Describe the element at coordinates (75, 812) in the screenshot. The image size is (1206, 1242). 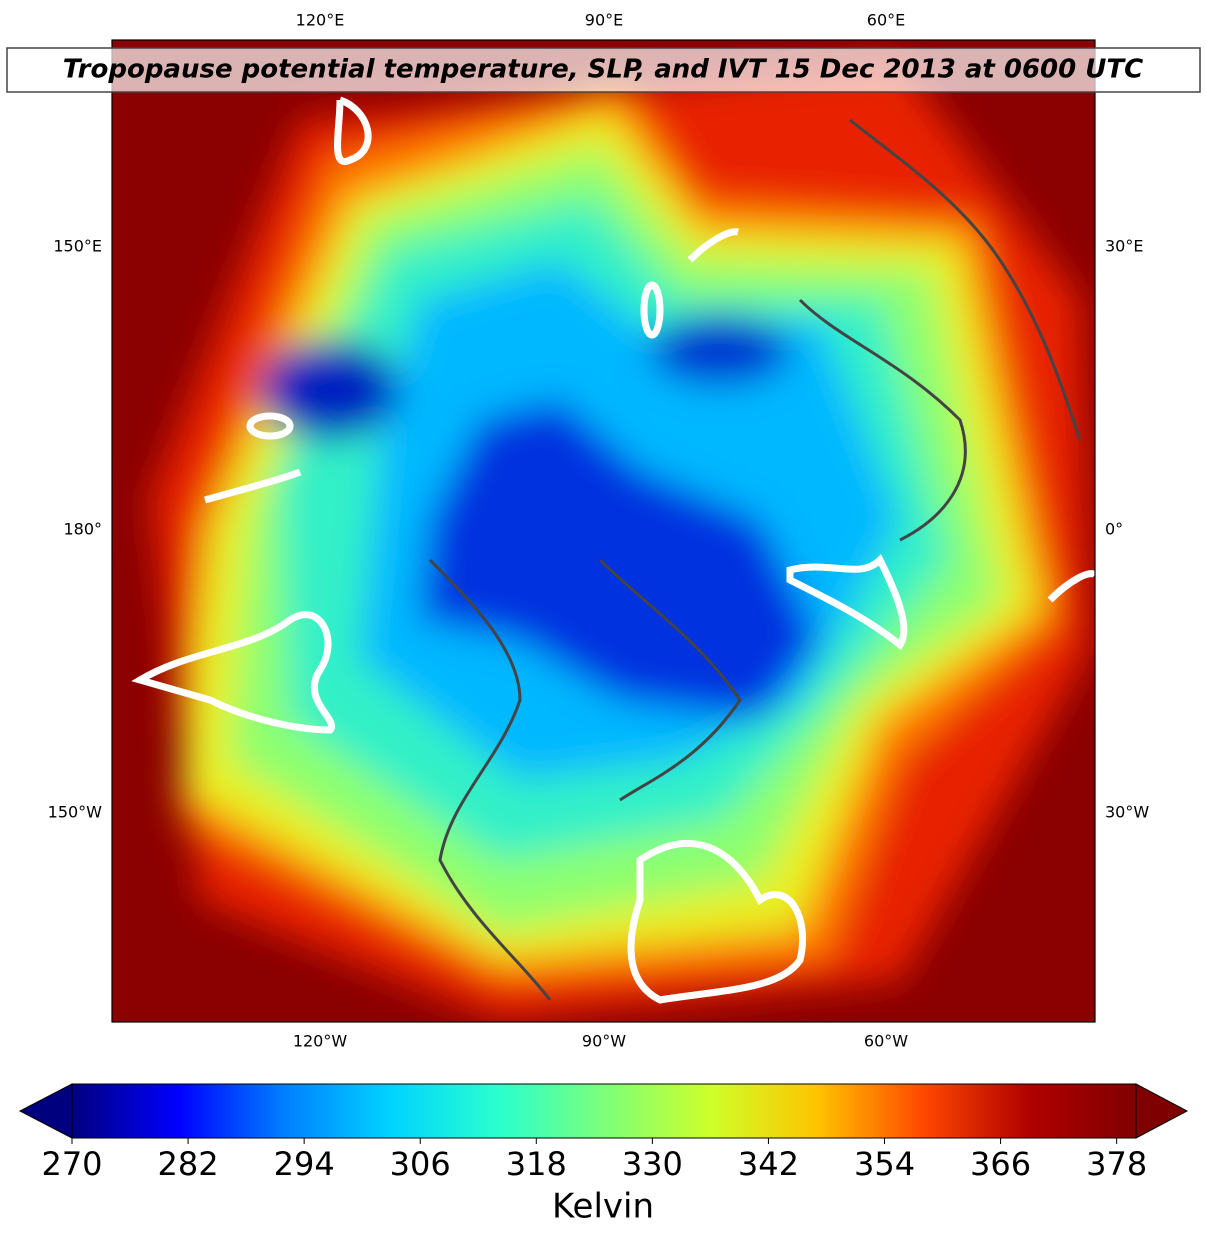
I see `lon-label: 150°W` at that location.